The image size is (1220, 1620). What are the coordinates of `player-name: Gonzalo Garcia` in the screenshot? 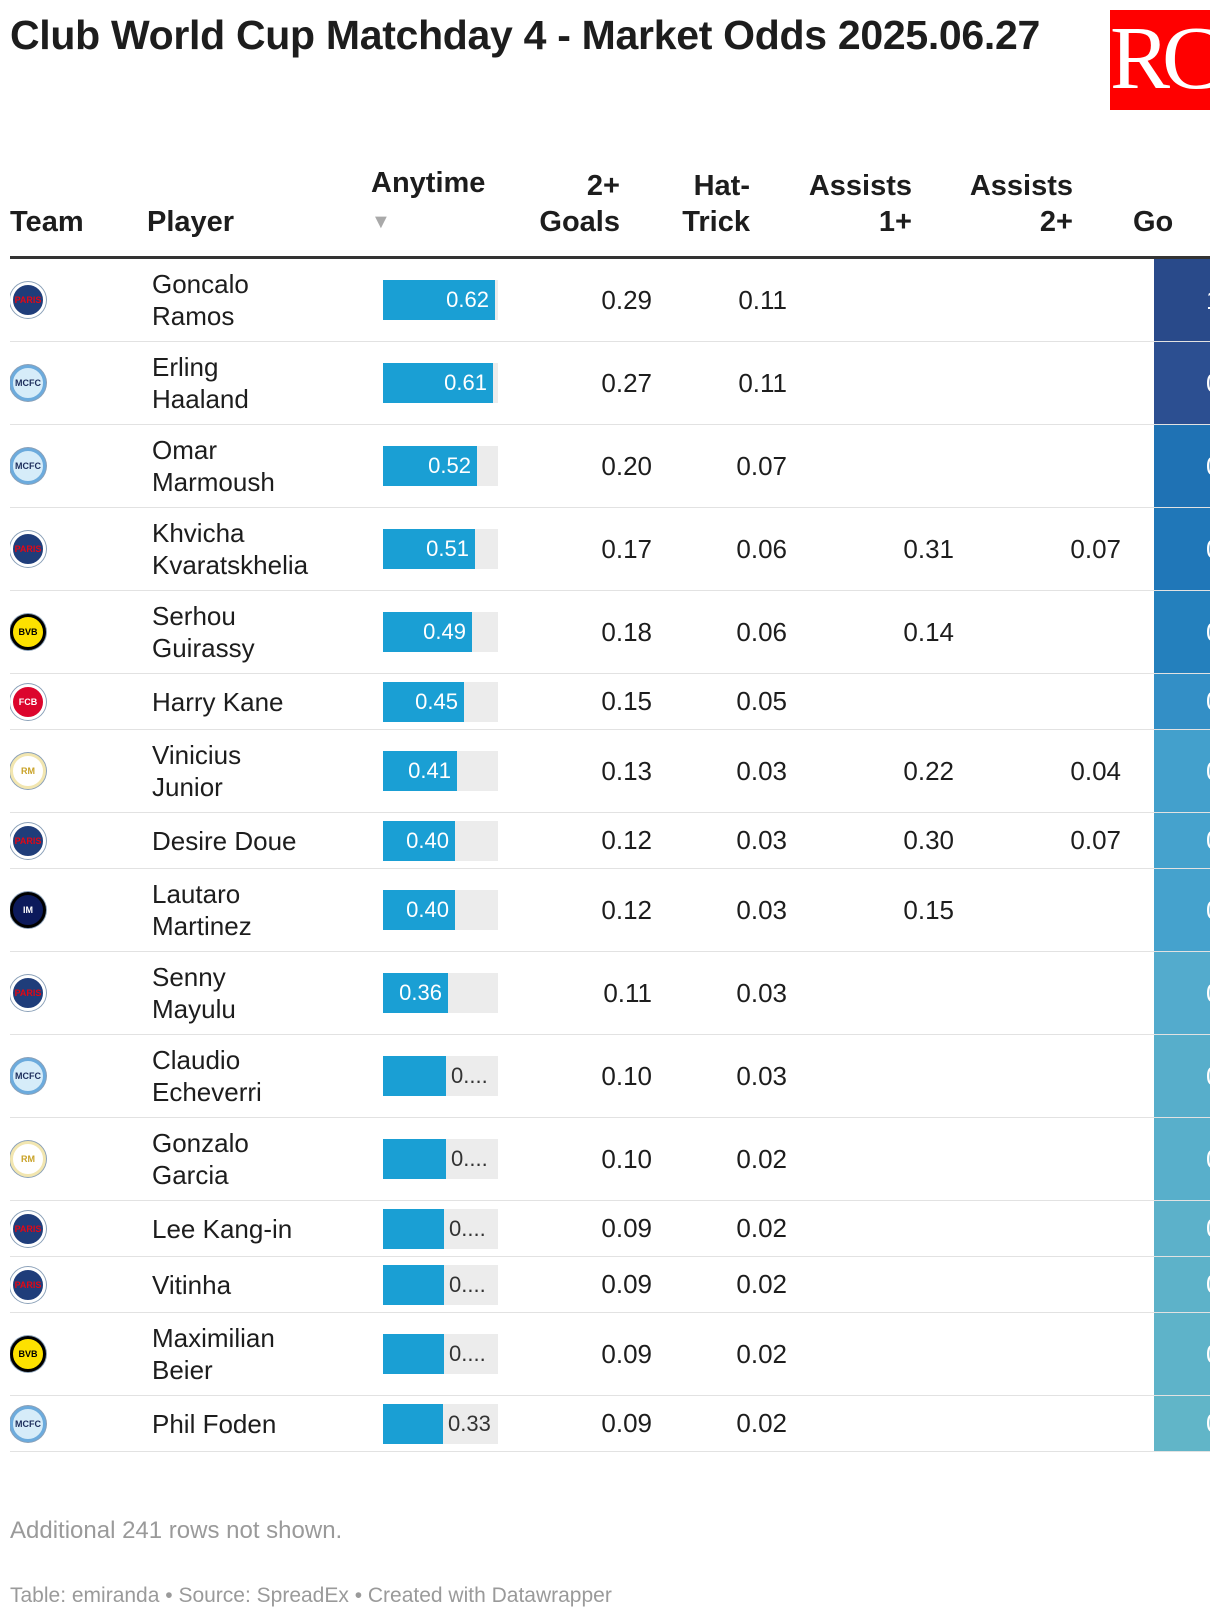 It's located at (200, 1159).